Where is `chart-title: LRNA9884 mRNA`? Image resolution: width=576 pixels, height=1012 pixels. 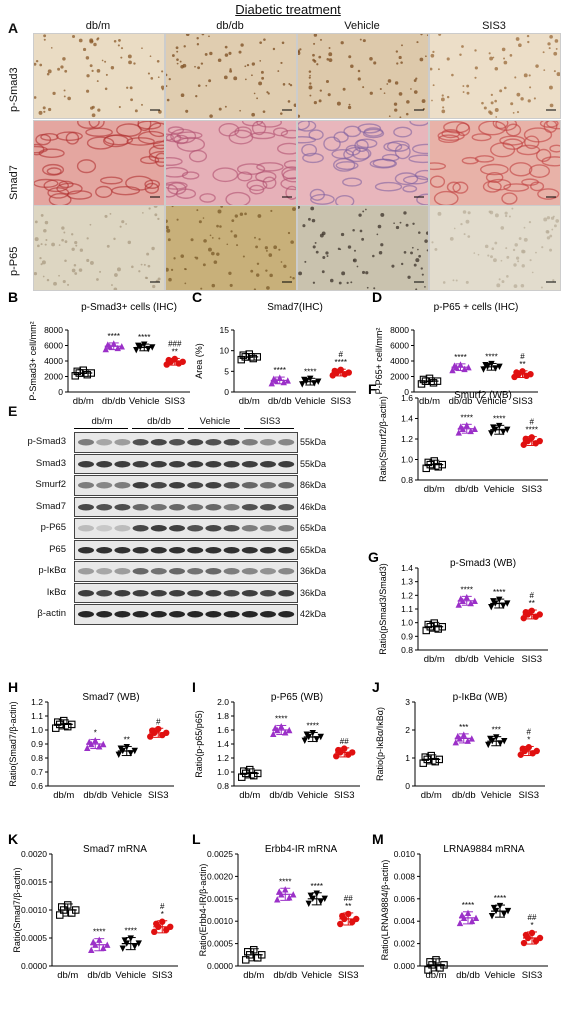 chart-title: LRNA9884 mRNA is located at coordinates (483, 849).